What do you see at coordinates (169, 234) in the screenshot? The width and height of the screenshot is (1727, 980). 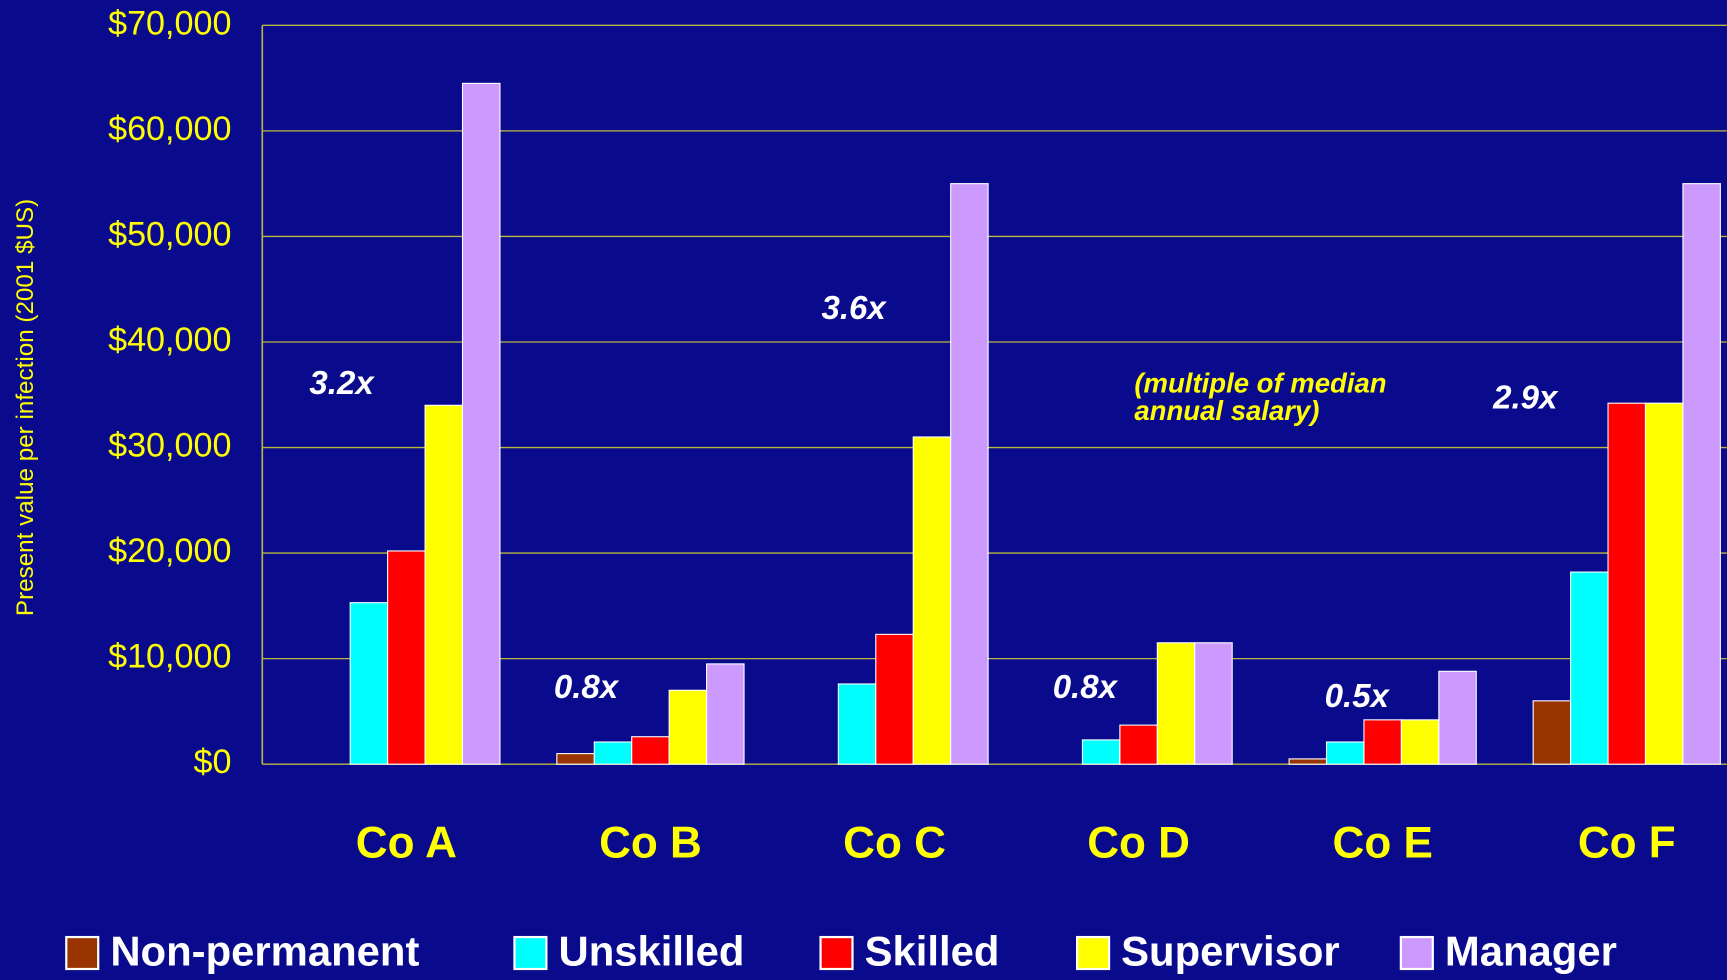 I see `y-tick-label: $50,000` at bounding box center [169, 234].